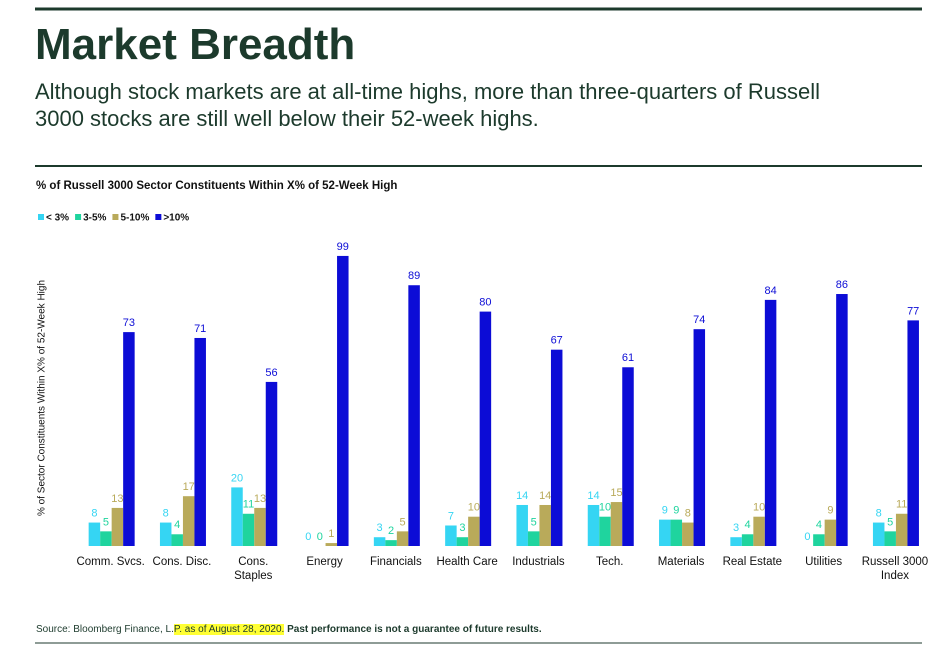 The image size is (946, 650). I want to click on data-label: 13, so click(117, 499).